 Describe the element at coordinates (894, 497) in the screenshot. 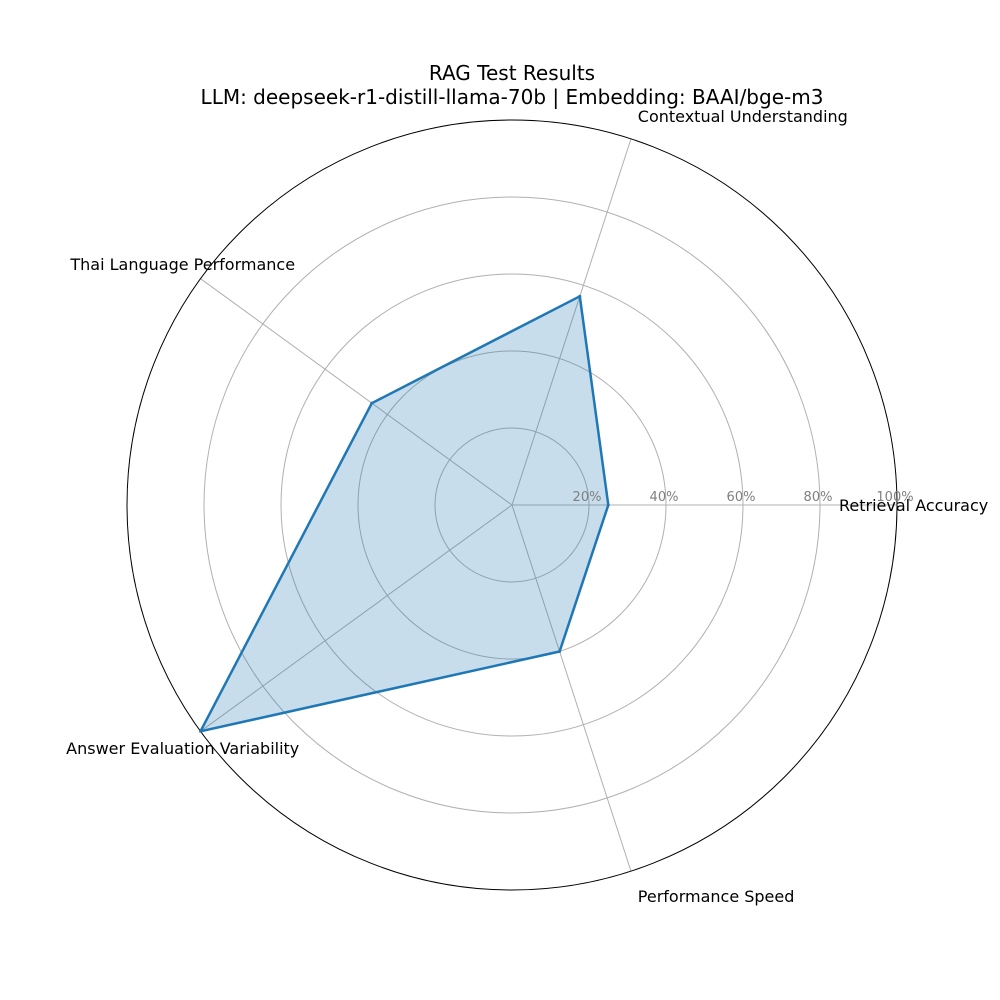

I see `radial-tick-label: 100%` at that location.